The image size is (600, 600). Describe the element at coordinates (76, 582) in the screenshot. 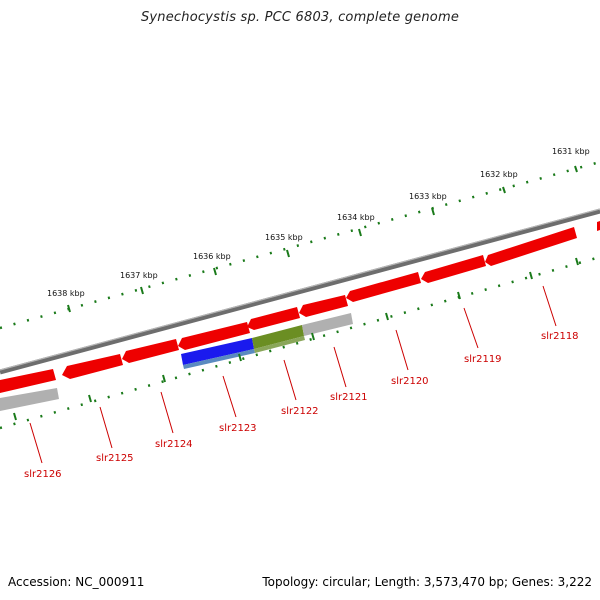

I see `accession-label: Accession: NC_000911` at that location.